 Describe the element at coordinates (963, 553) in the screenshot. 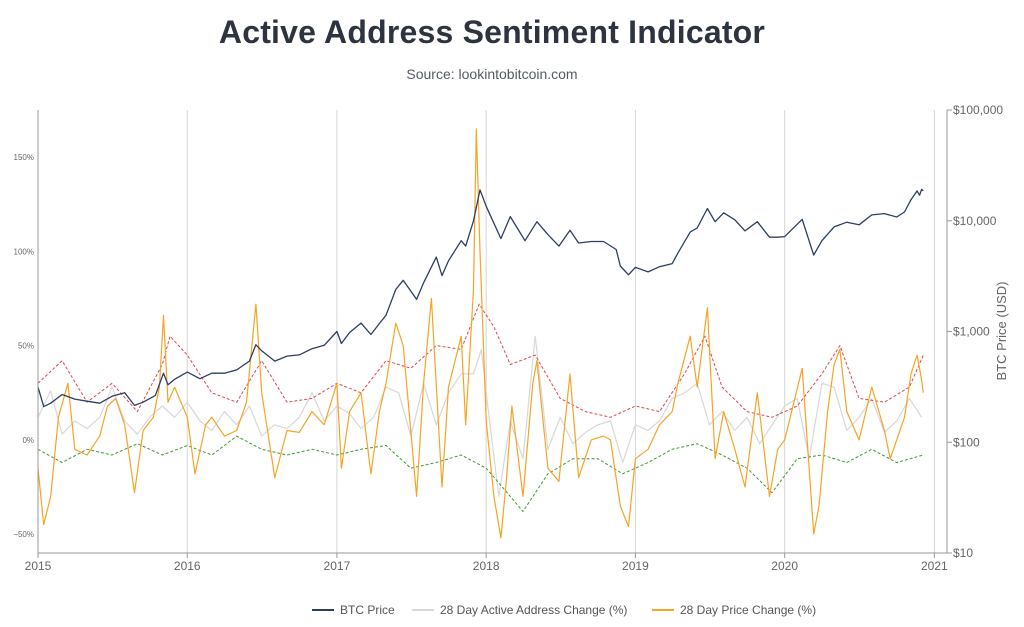

I see `y-right-tick-label: $10` at that location.